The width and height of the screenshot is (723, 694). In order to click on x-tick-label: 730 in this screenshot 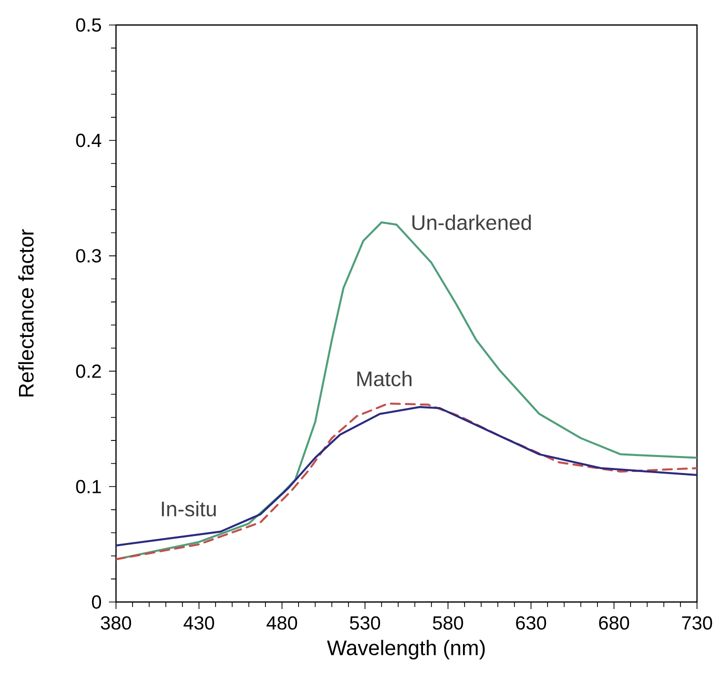, I will do `click(697, 623)`.